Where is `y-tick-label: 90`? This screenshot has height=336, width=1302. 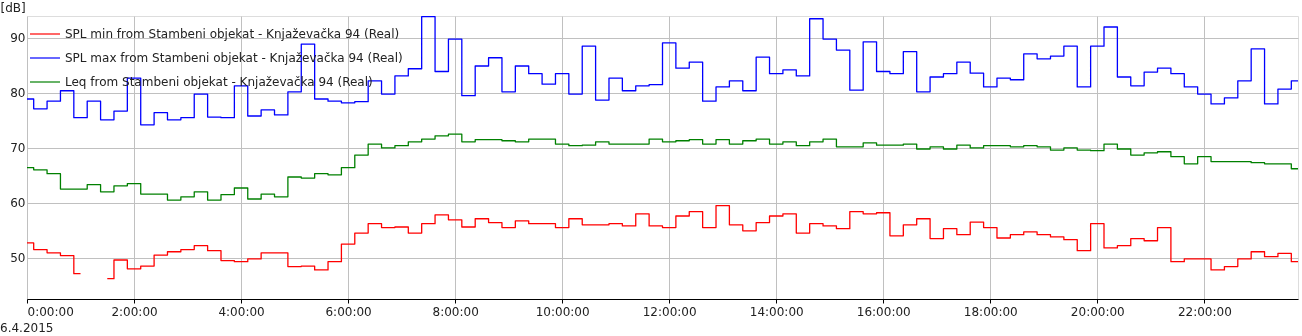
y-tick-label: 90 is located at coordinates (18, 38).